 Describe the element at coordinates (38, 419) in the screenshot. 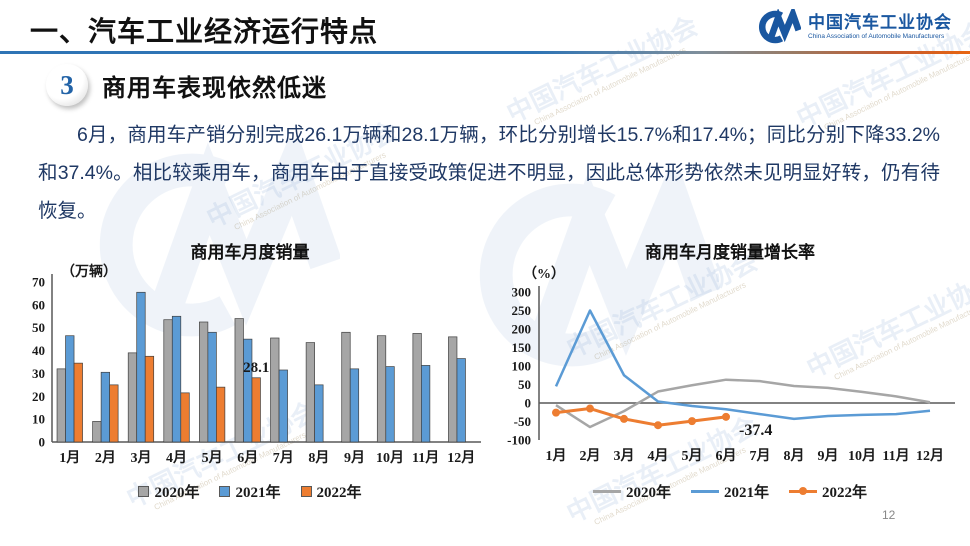

I see `svg-text: 10` at that location.